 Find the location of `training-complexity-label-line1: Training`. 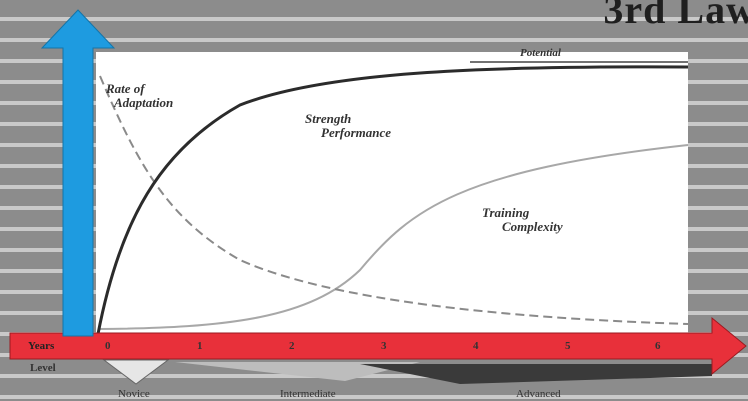

training-complexity-label-line1: Training is located at coordinates (506, 212).